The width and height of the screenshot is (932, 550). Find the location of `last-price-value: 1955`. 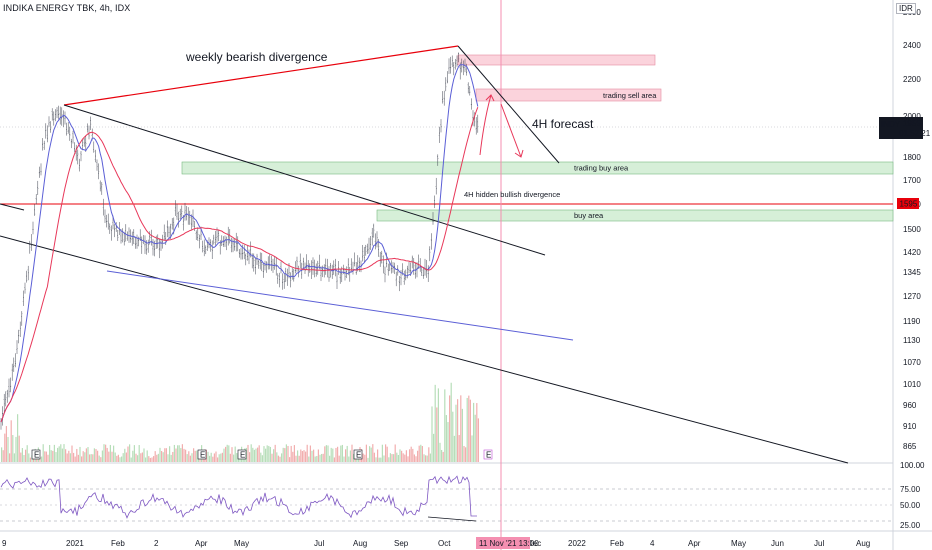

last-price-value: 1955 is located at coordinates (912, 123).